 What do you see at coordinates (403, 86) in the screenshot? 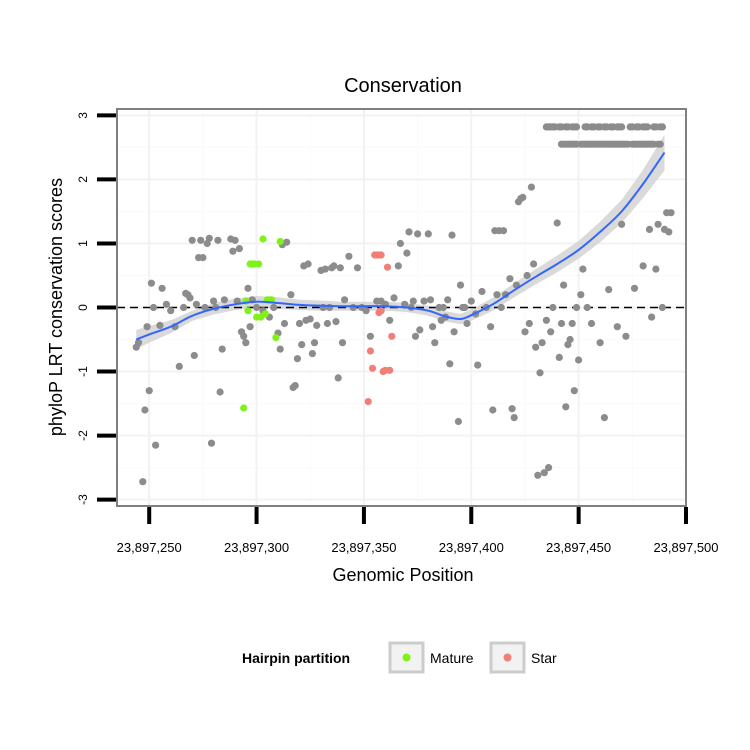
I see `chart-title: Conservation` at bounding box center [403, 86].